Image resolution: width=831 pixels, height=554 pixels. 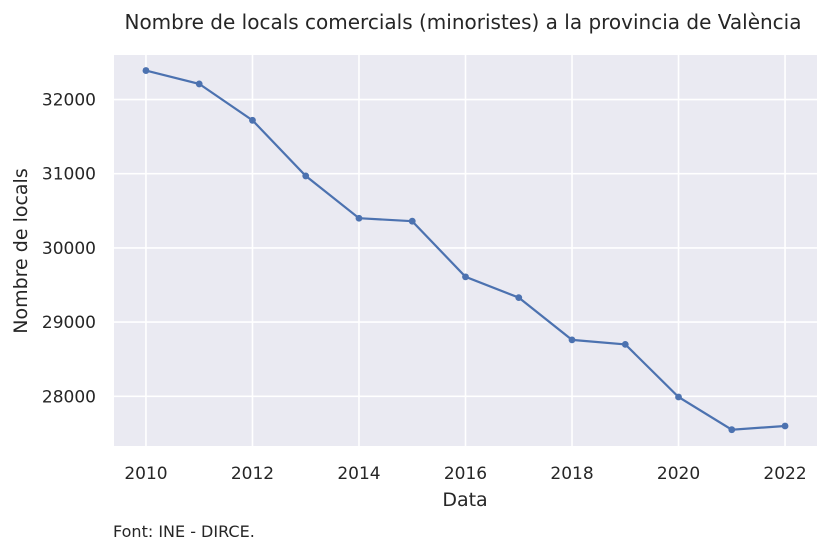 I want to click on x-tick-label: 2016, so click(x=465, y=474).